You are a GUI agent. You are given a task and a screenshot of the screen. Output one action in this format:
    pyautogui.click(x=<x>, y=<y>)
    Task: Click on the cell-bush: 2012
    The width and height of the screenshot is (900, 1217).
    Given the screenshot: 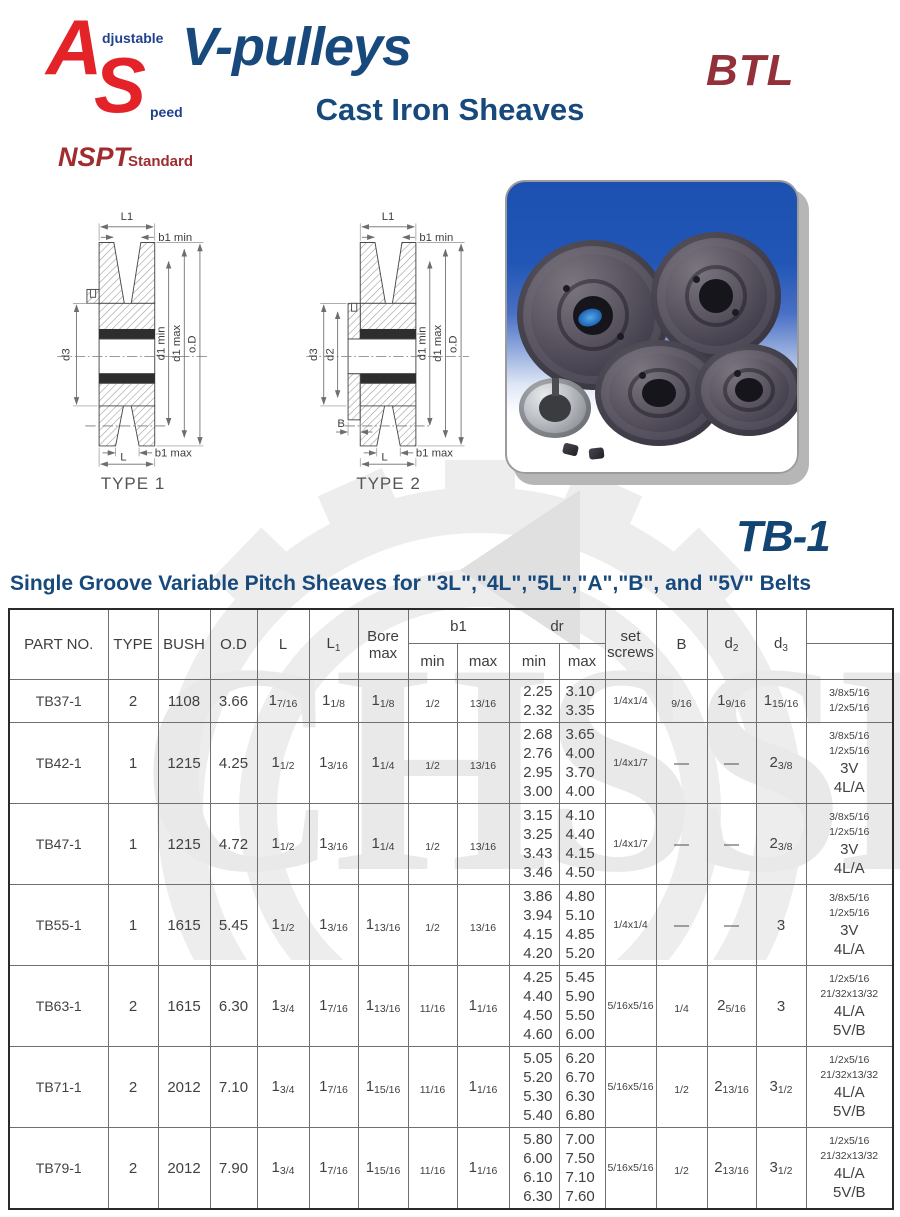 What is the action you would take?
    pyautogui.click(x=184, y=1087)
    